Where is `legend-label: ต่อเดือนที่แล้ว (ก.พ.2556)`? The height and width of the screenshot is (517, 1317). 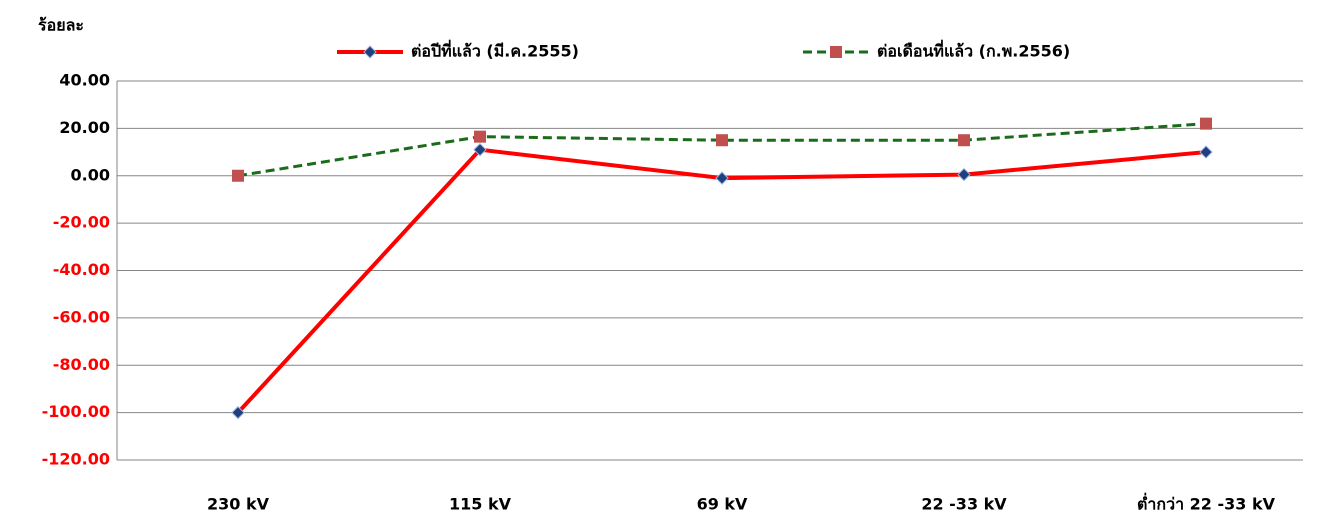 legend-label: ต่อเดือนที่แล้ว (ก.พ.2556) is located at coordinates (973, 50).